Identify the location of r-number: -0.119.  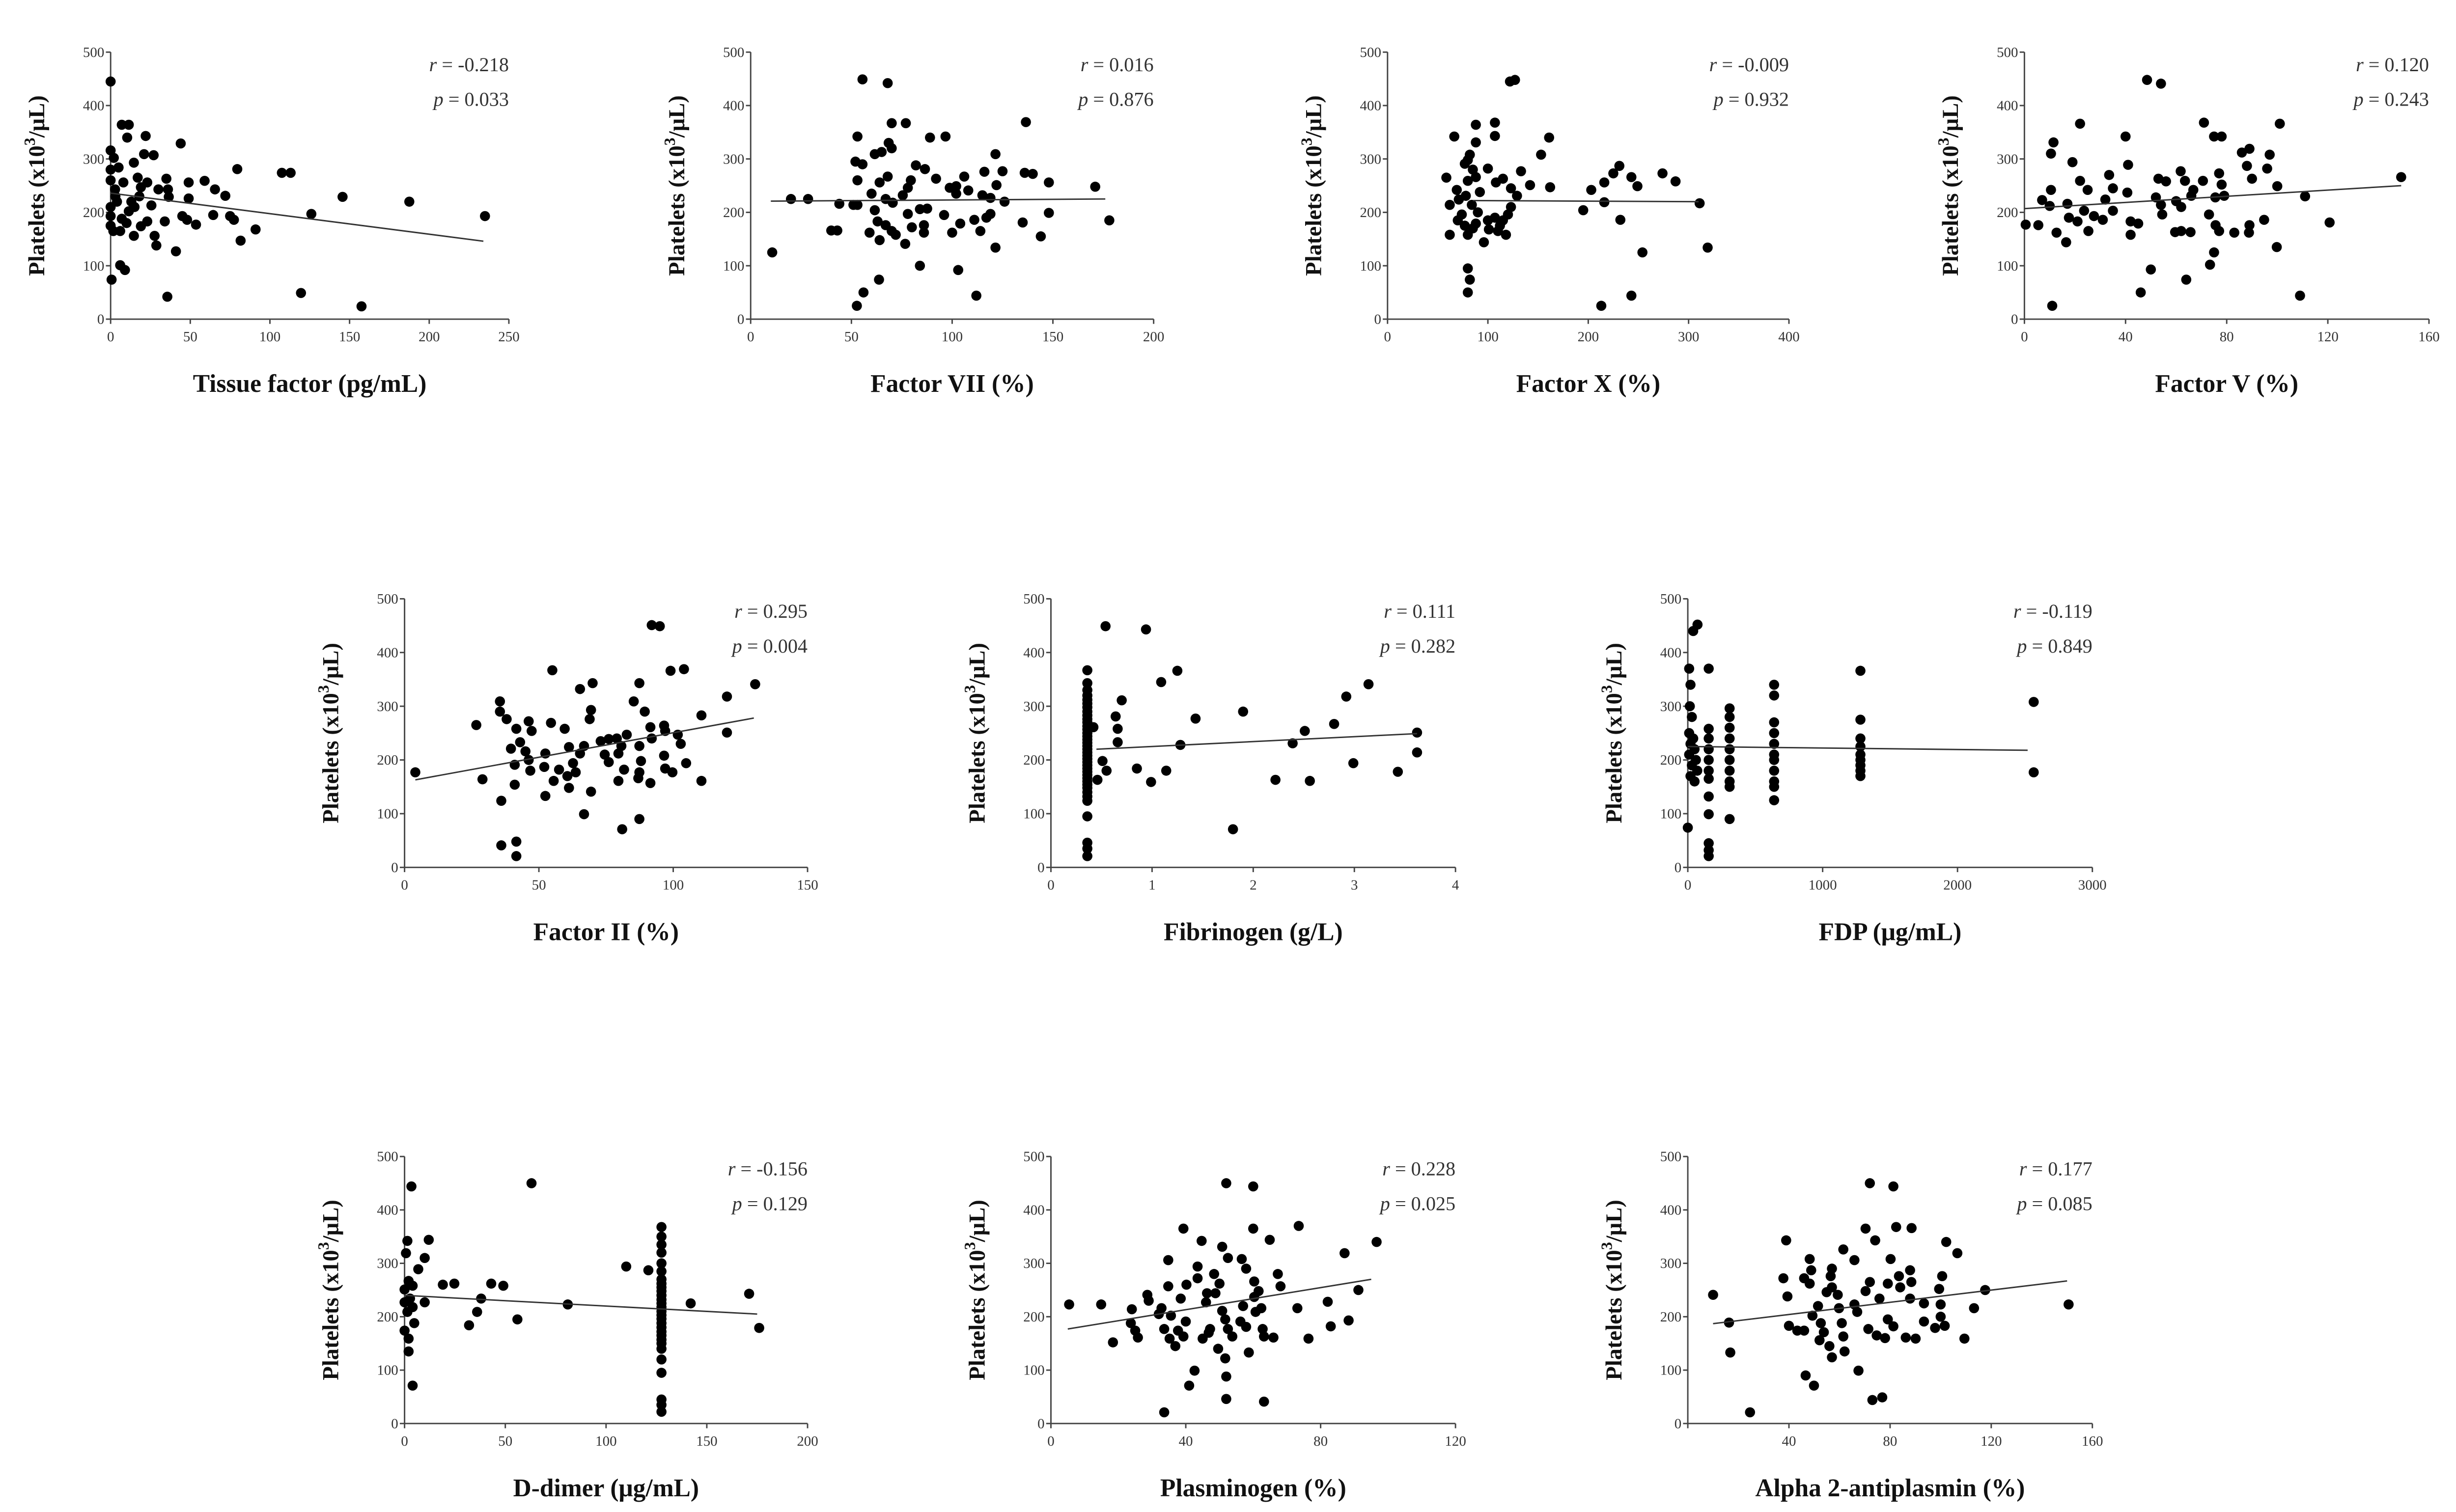
(2067, 611).